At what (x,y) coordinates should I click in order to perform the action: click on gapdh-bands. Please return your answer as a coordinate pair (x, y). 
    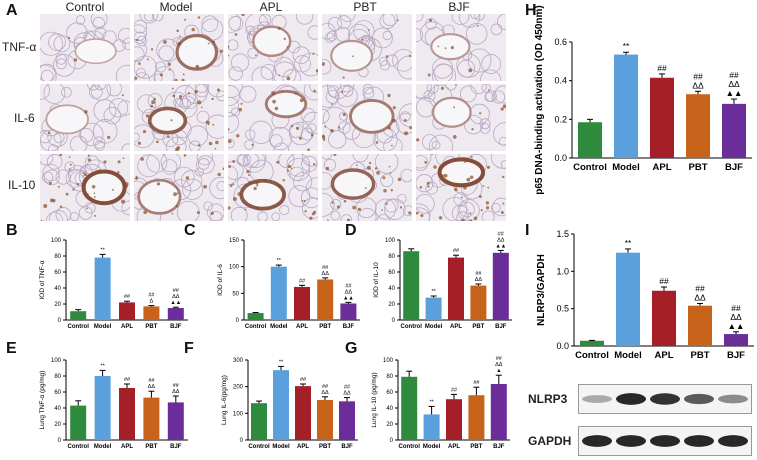
    Looking at the image, I should click on (665, 441).